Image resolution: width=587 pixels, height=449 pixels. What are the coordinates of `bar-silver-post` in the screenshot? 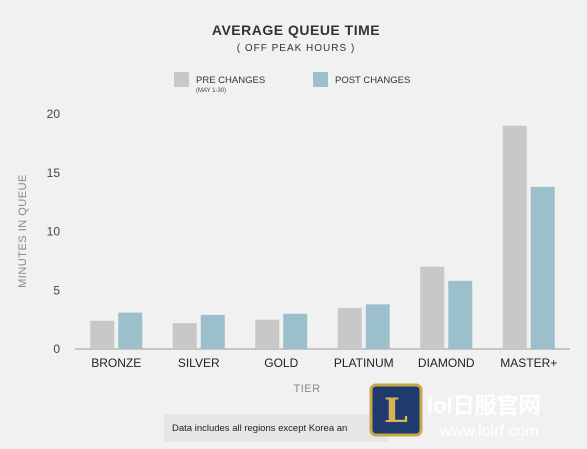 It's located at (212, 331).